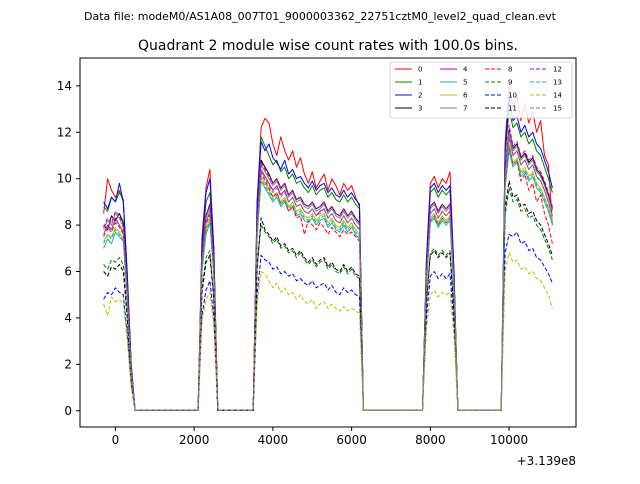  Describe the element at coordinates (465, 70) in the screenshot. I see `legend-label-4: 4` at that location.